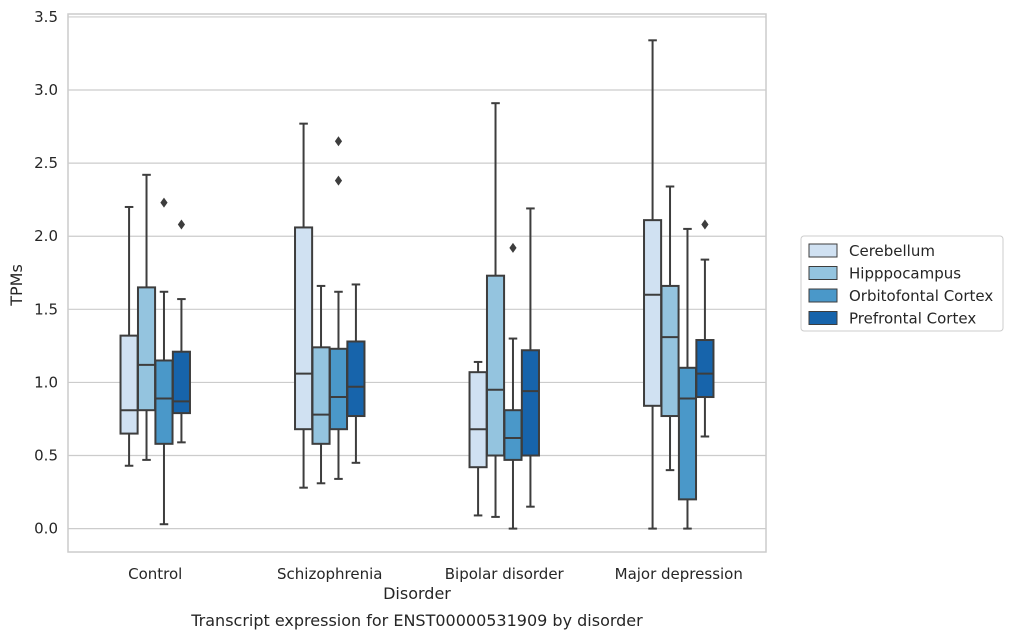 Image resolution: width=1014 pixels, height=639 pixels. Describe the element at coordinates (46, 456) in the screenshot. I see `y-tick-label: 0.5` at that location.